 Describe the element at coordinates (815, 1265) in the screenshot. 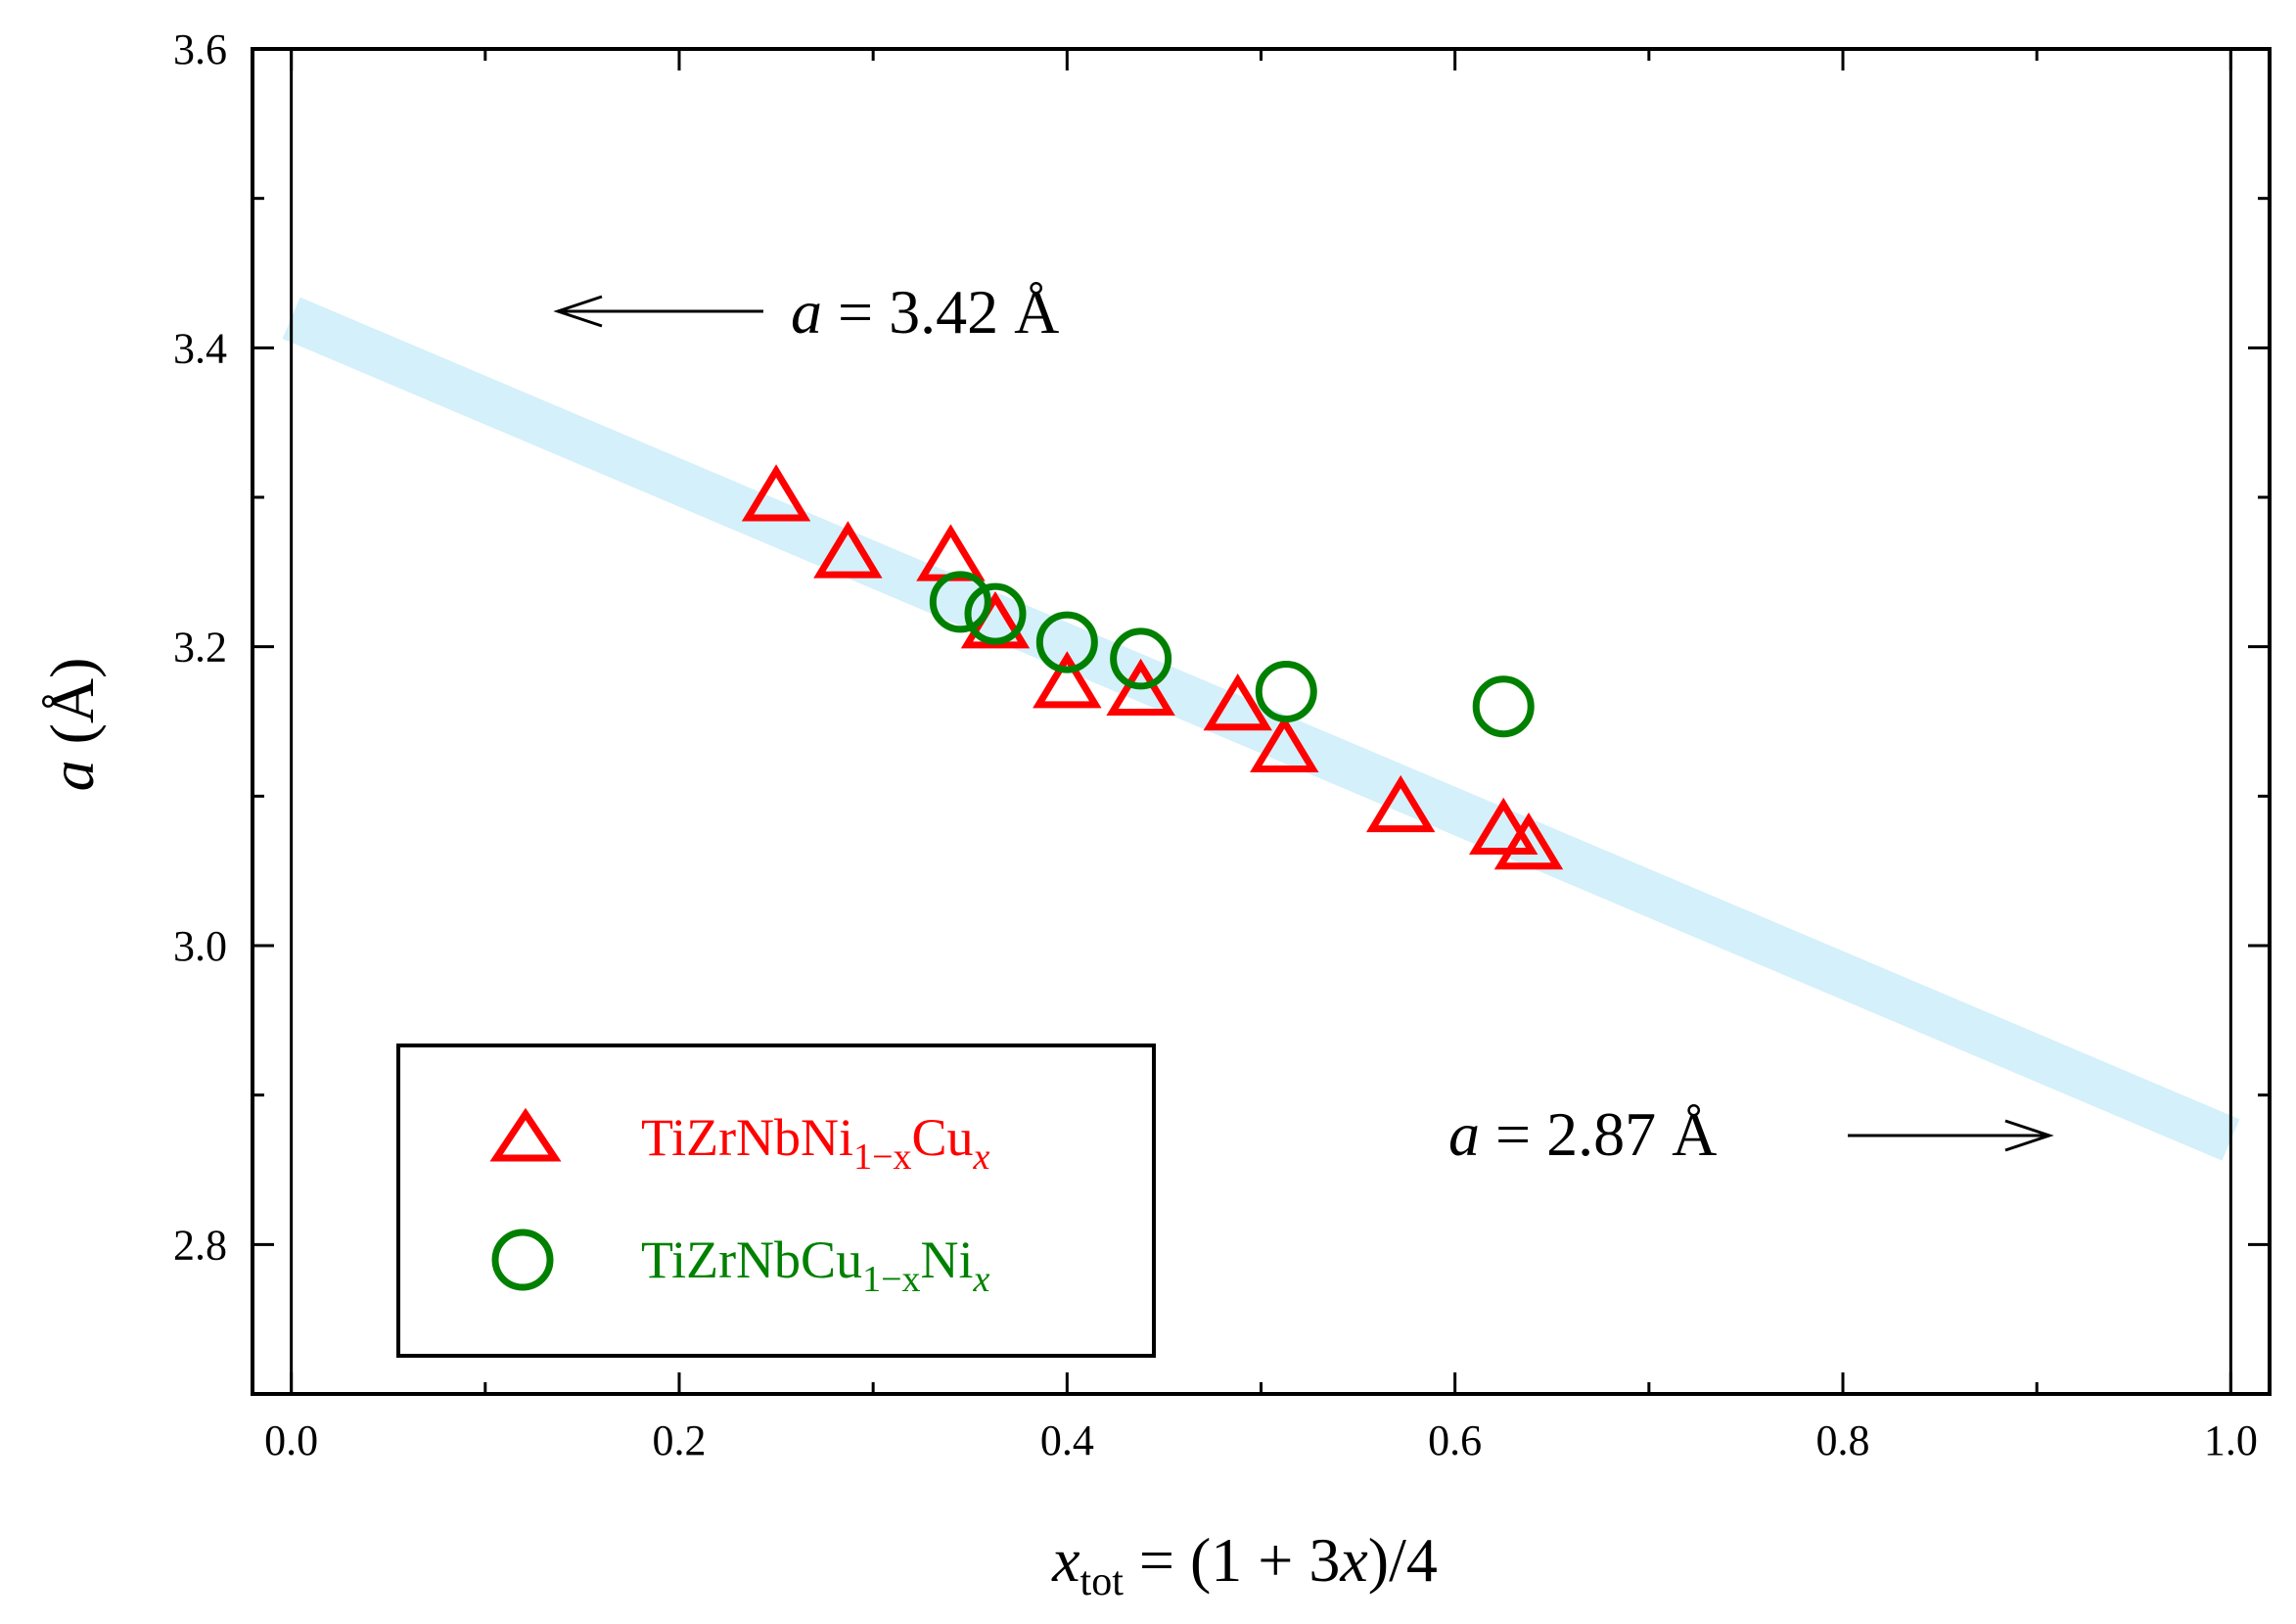

I see `legend-entry-2: TiZrNbCu1−xNix` at that location.